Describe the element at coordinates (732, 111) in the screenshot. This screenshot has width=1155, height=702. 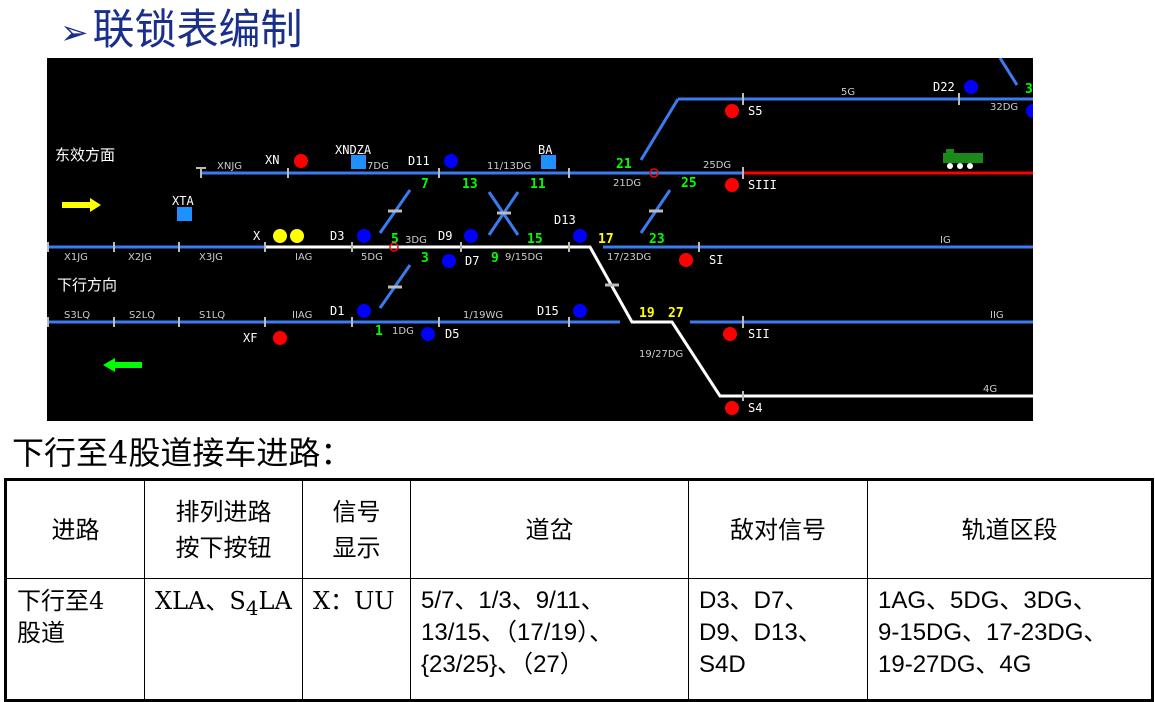
I see `signal-s5-red` at that location.